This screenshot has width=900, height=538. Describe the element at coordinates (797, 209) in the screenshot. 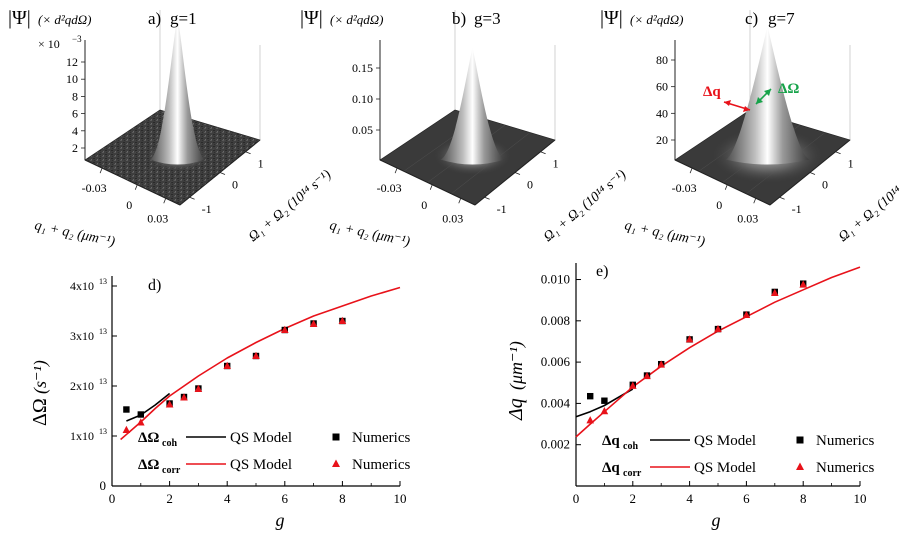

I see `y-tick-label: -1` at that location.